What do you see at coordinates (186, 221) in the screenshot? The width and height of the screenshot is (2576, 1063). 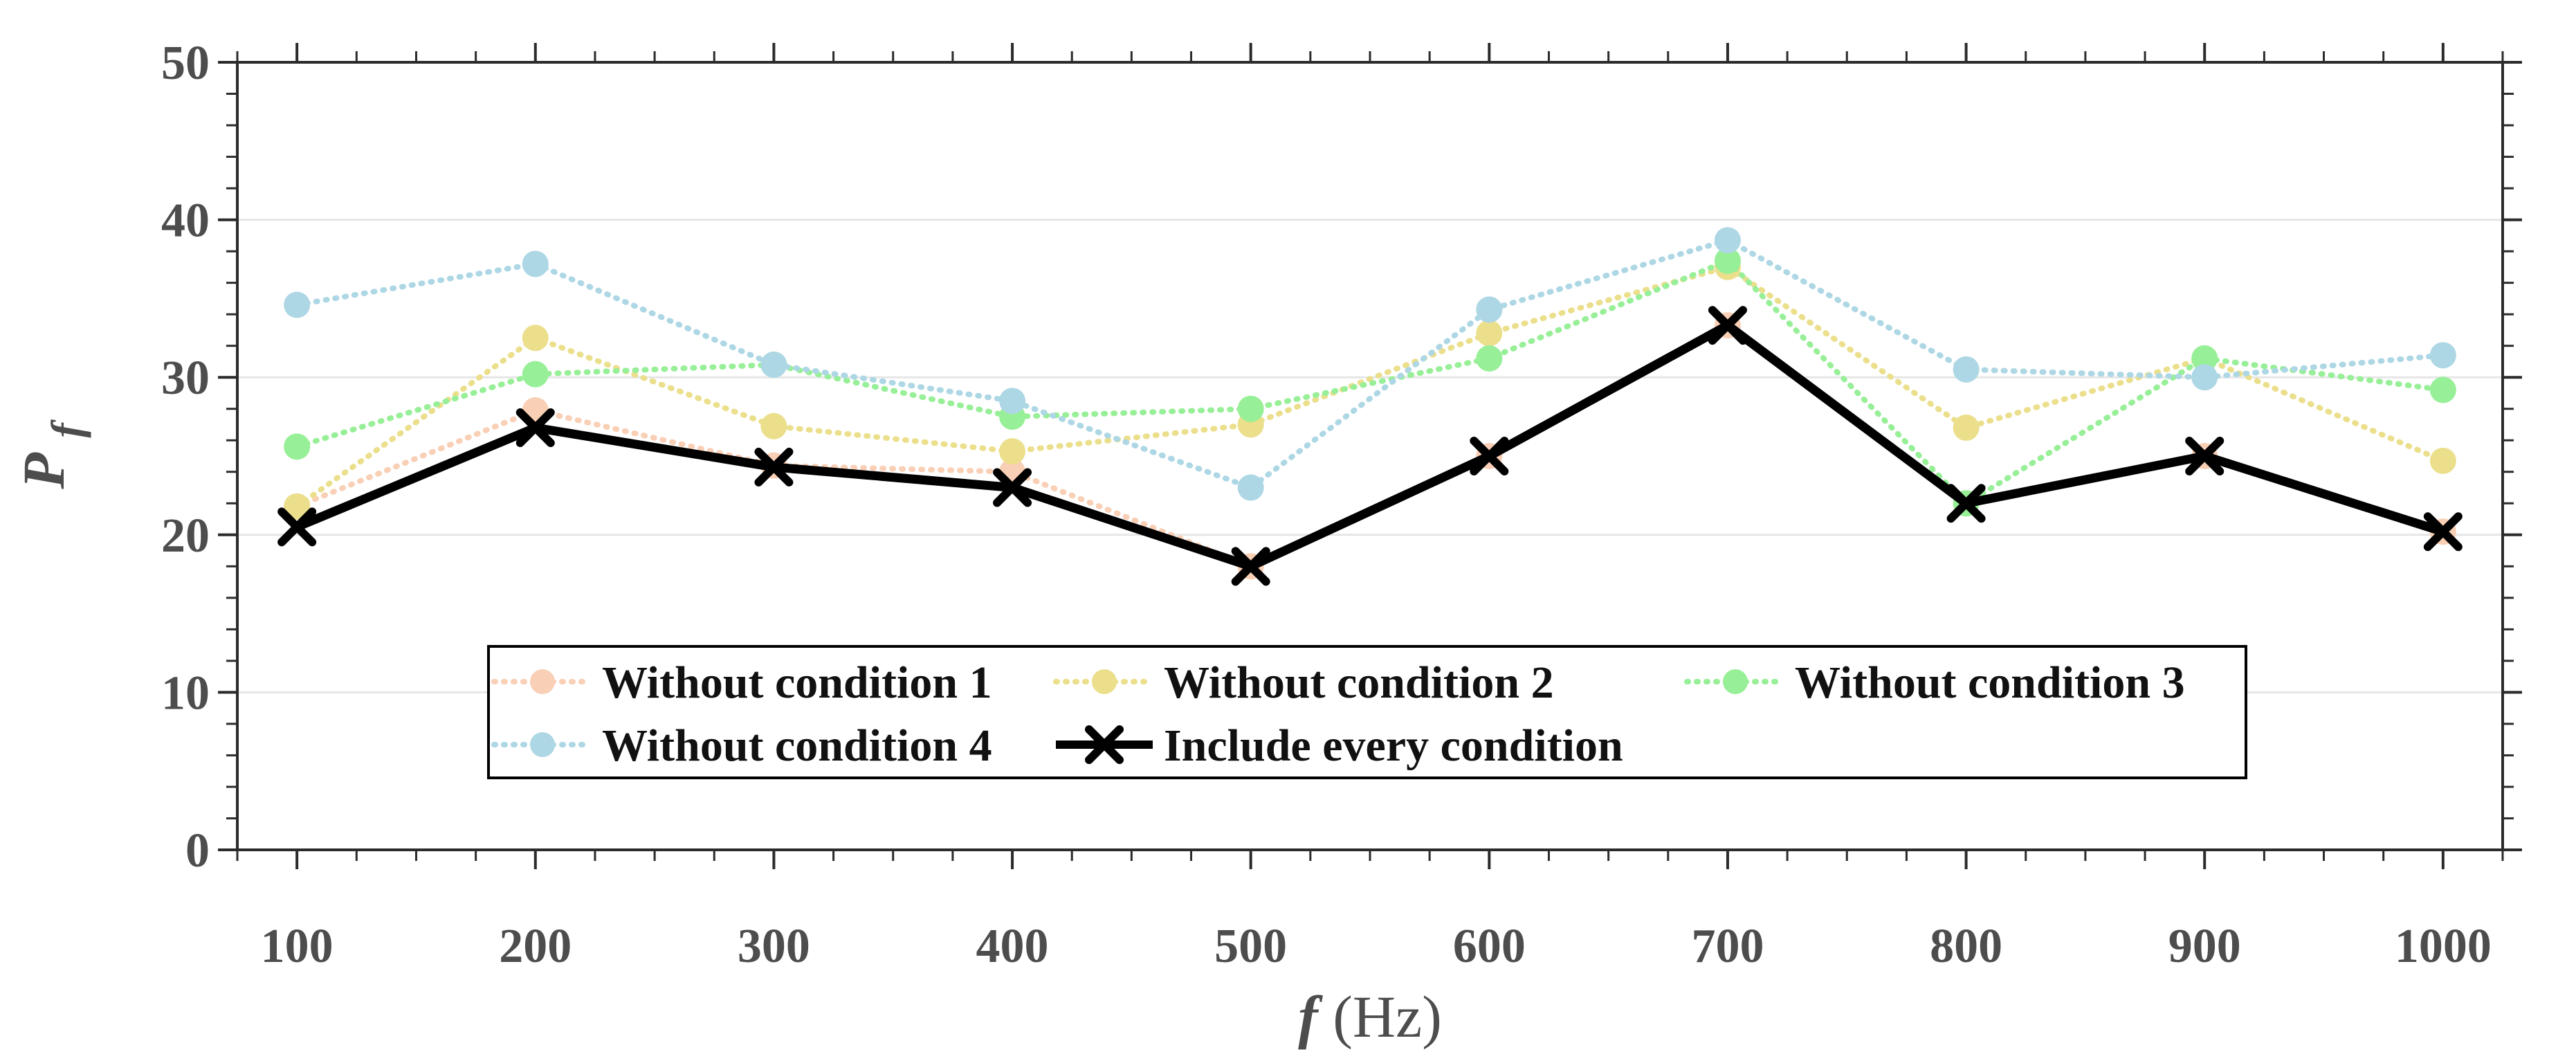 I see `y-tick-label: 40` at bounding box center [186, 221].